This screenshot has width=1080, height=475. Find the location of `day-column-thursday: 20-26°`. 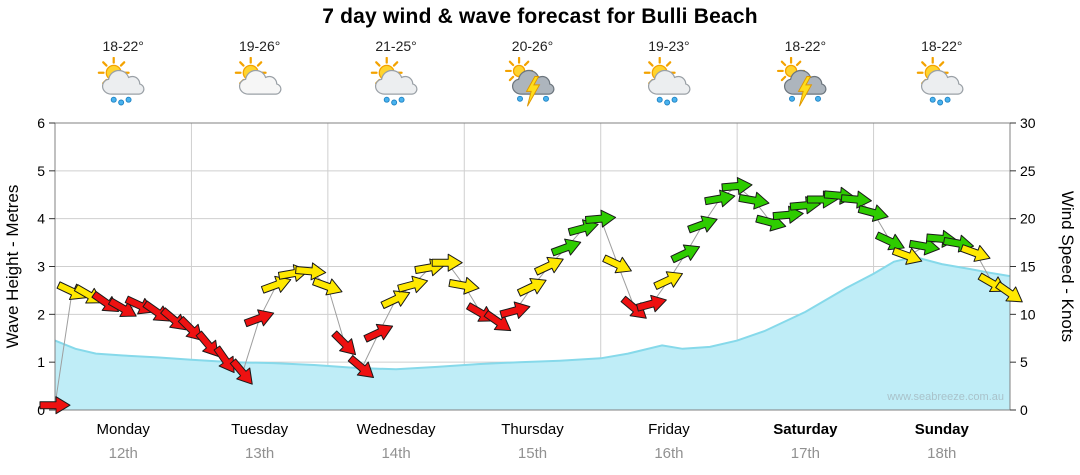

day-column-thursday: 20-26° is located at coordinates (533, 73).